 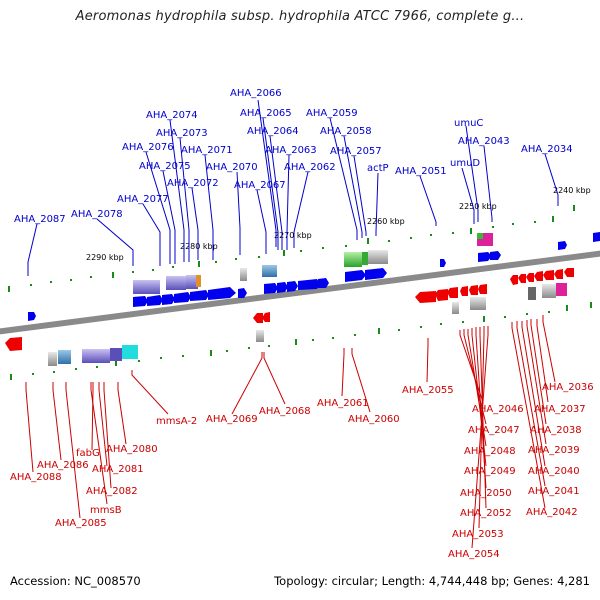 I want to click on gene-label: AHA_2082, so click(x=112, y=491).